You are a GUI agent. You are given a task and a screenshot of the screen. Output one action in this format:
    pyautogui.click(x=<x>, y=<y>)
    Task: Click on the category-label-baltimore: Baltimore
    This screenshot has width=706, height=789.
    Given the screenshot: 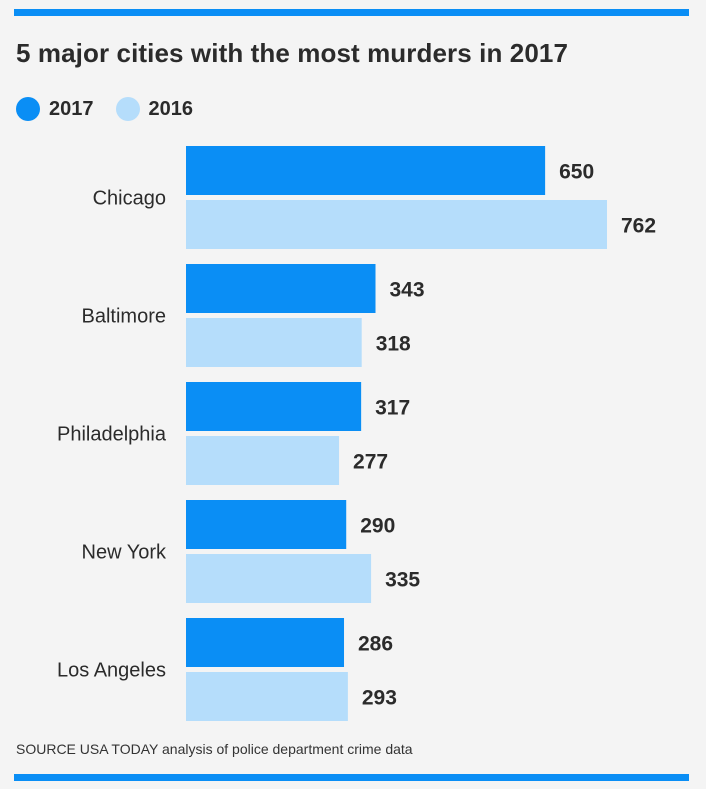 What is the action you would take?
    pyautogui.click(x=124, y=317)
    